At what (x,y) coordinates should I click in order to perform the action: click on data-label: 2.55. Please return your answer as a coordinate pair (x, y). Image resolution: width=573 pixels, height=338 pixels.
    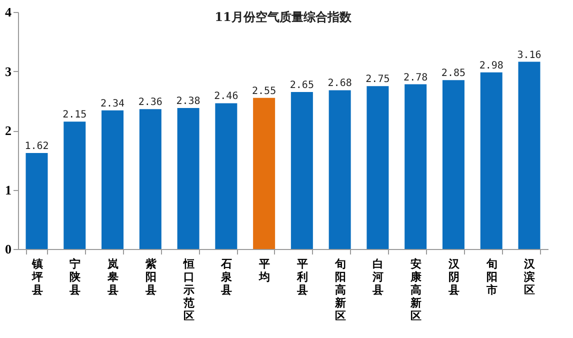
    Looking at the image, I should click on (264, 91).